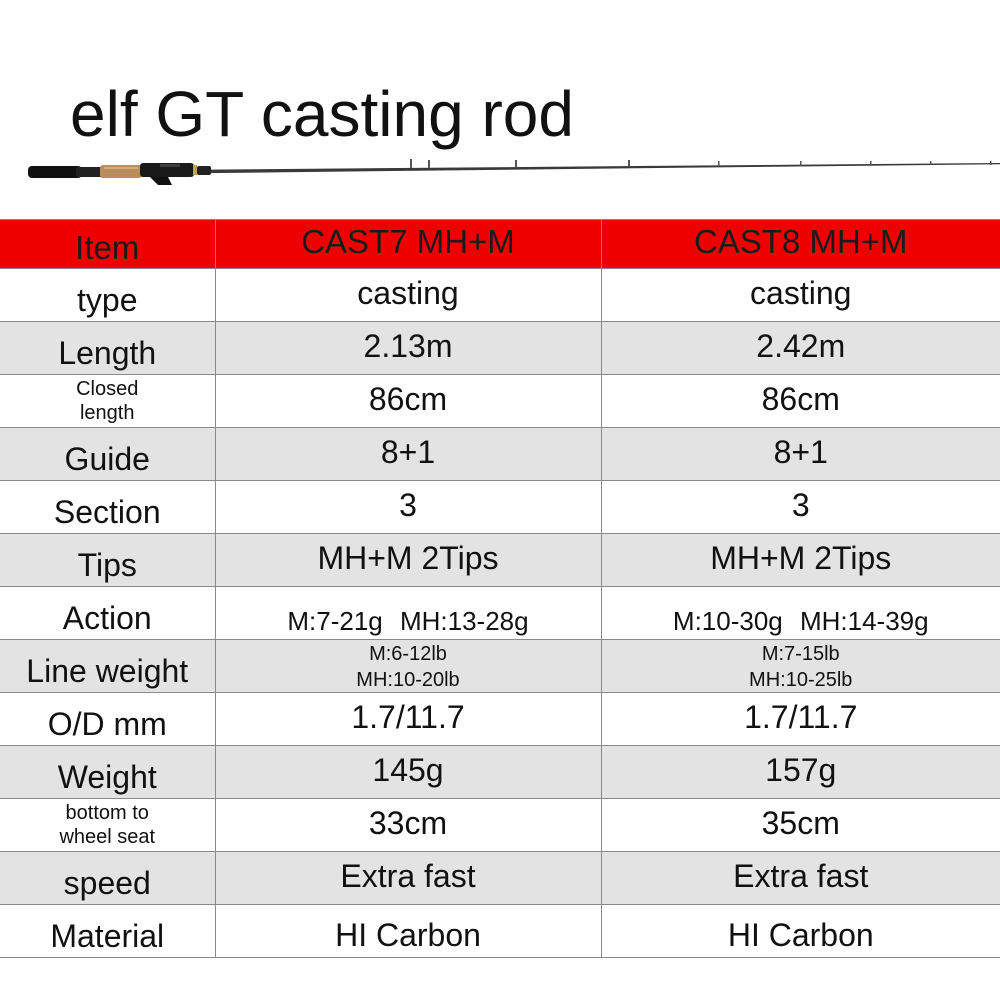 This screenshot has height=996, width=1000. Describe the element at coordinates (108, 507) in the screenshot. I see `row-label: Section` at that location.